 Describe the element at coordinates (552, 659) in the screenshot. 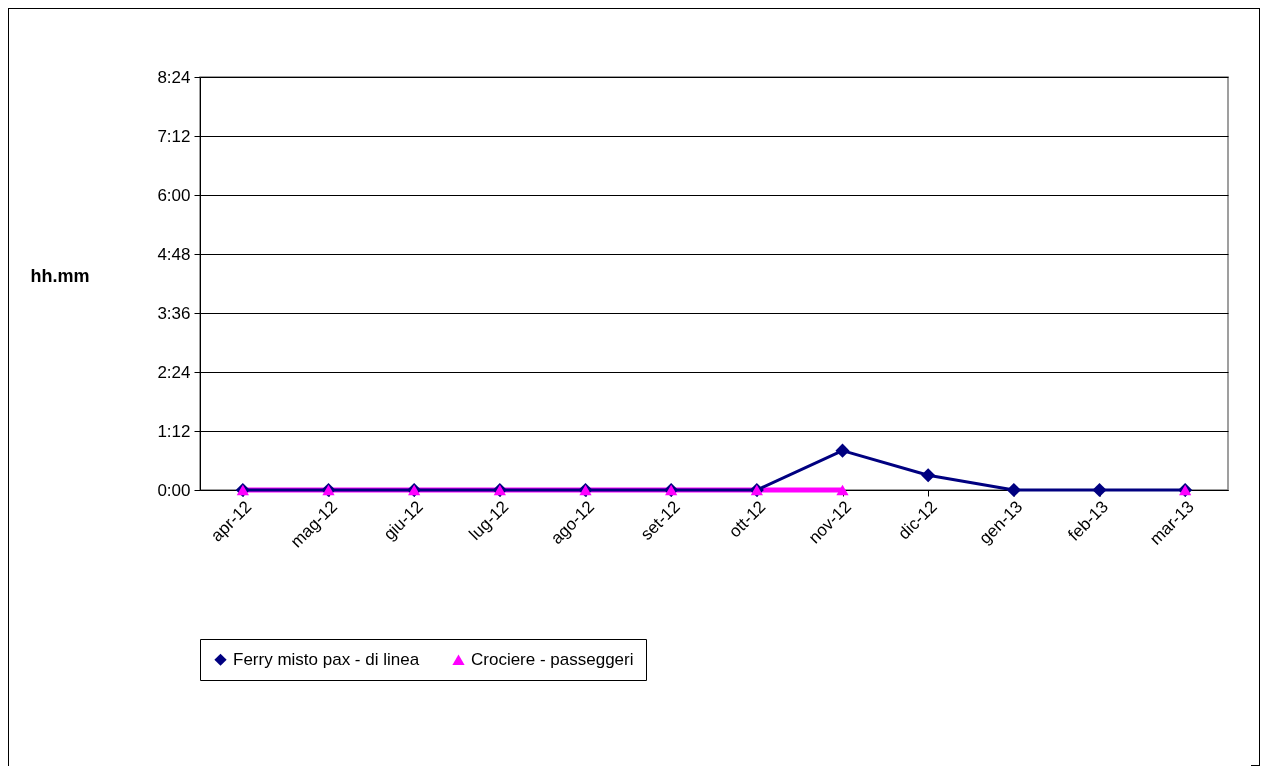

I see `legend-label: Crociere - passeggeri` at that location.